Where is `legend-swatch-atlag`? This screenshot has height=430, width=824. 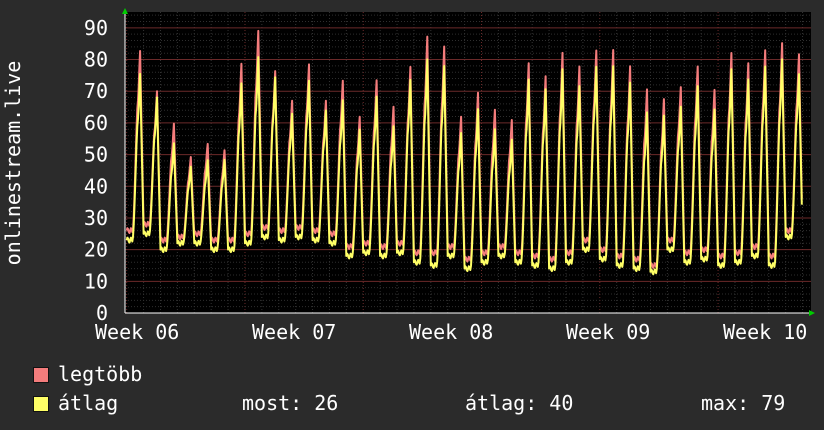
legend-swatch-atlag is located at coordinates (41, 404).